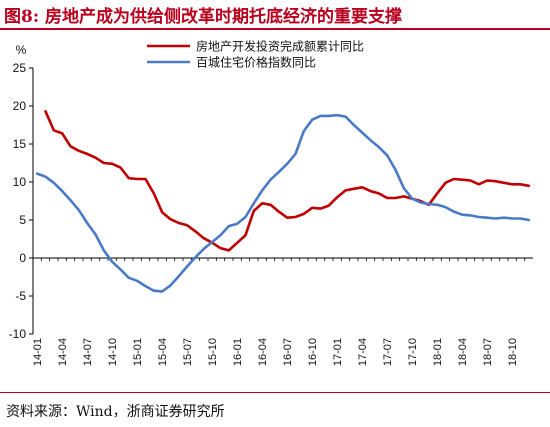 The width and height of the screenshot is (550, 427). What do you see at coordinates (20, 144) in the screenshot?
I see `y-tick-label: 15` at bounding box center [20, 144].